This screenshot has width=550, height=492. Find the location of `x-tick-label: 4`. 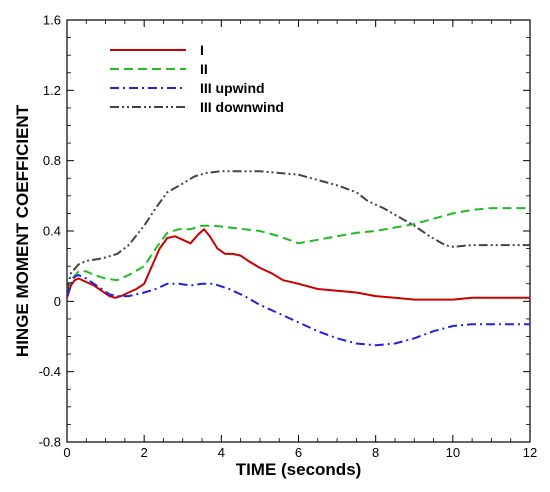

x-tick-label: 4 is located at coordinates (221, 452).